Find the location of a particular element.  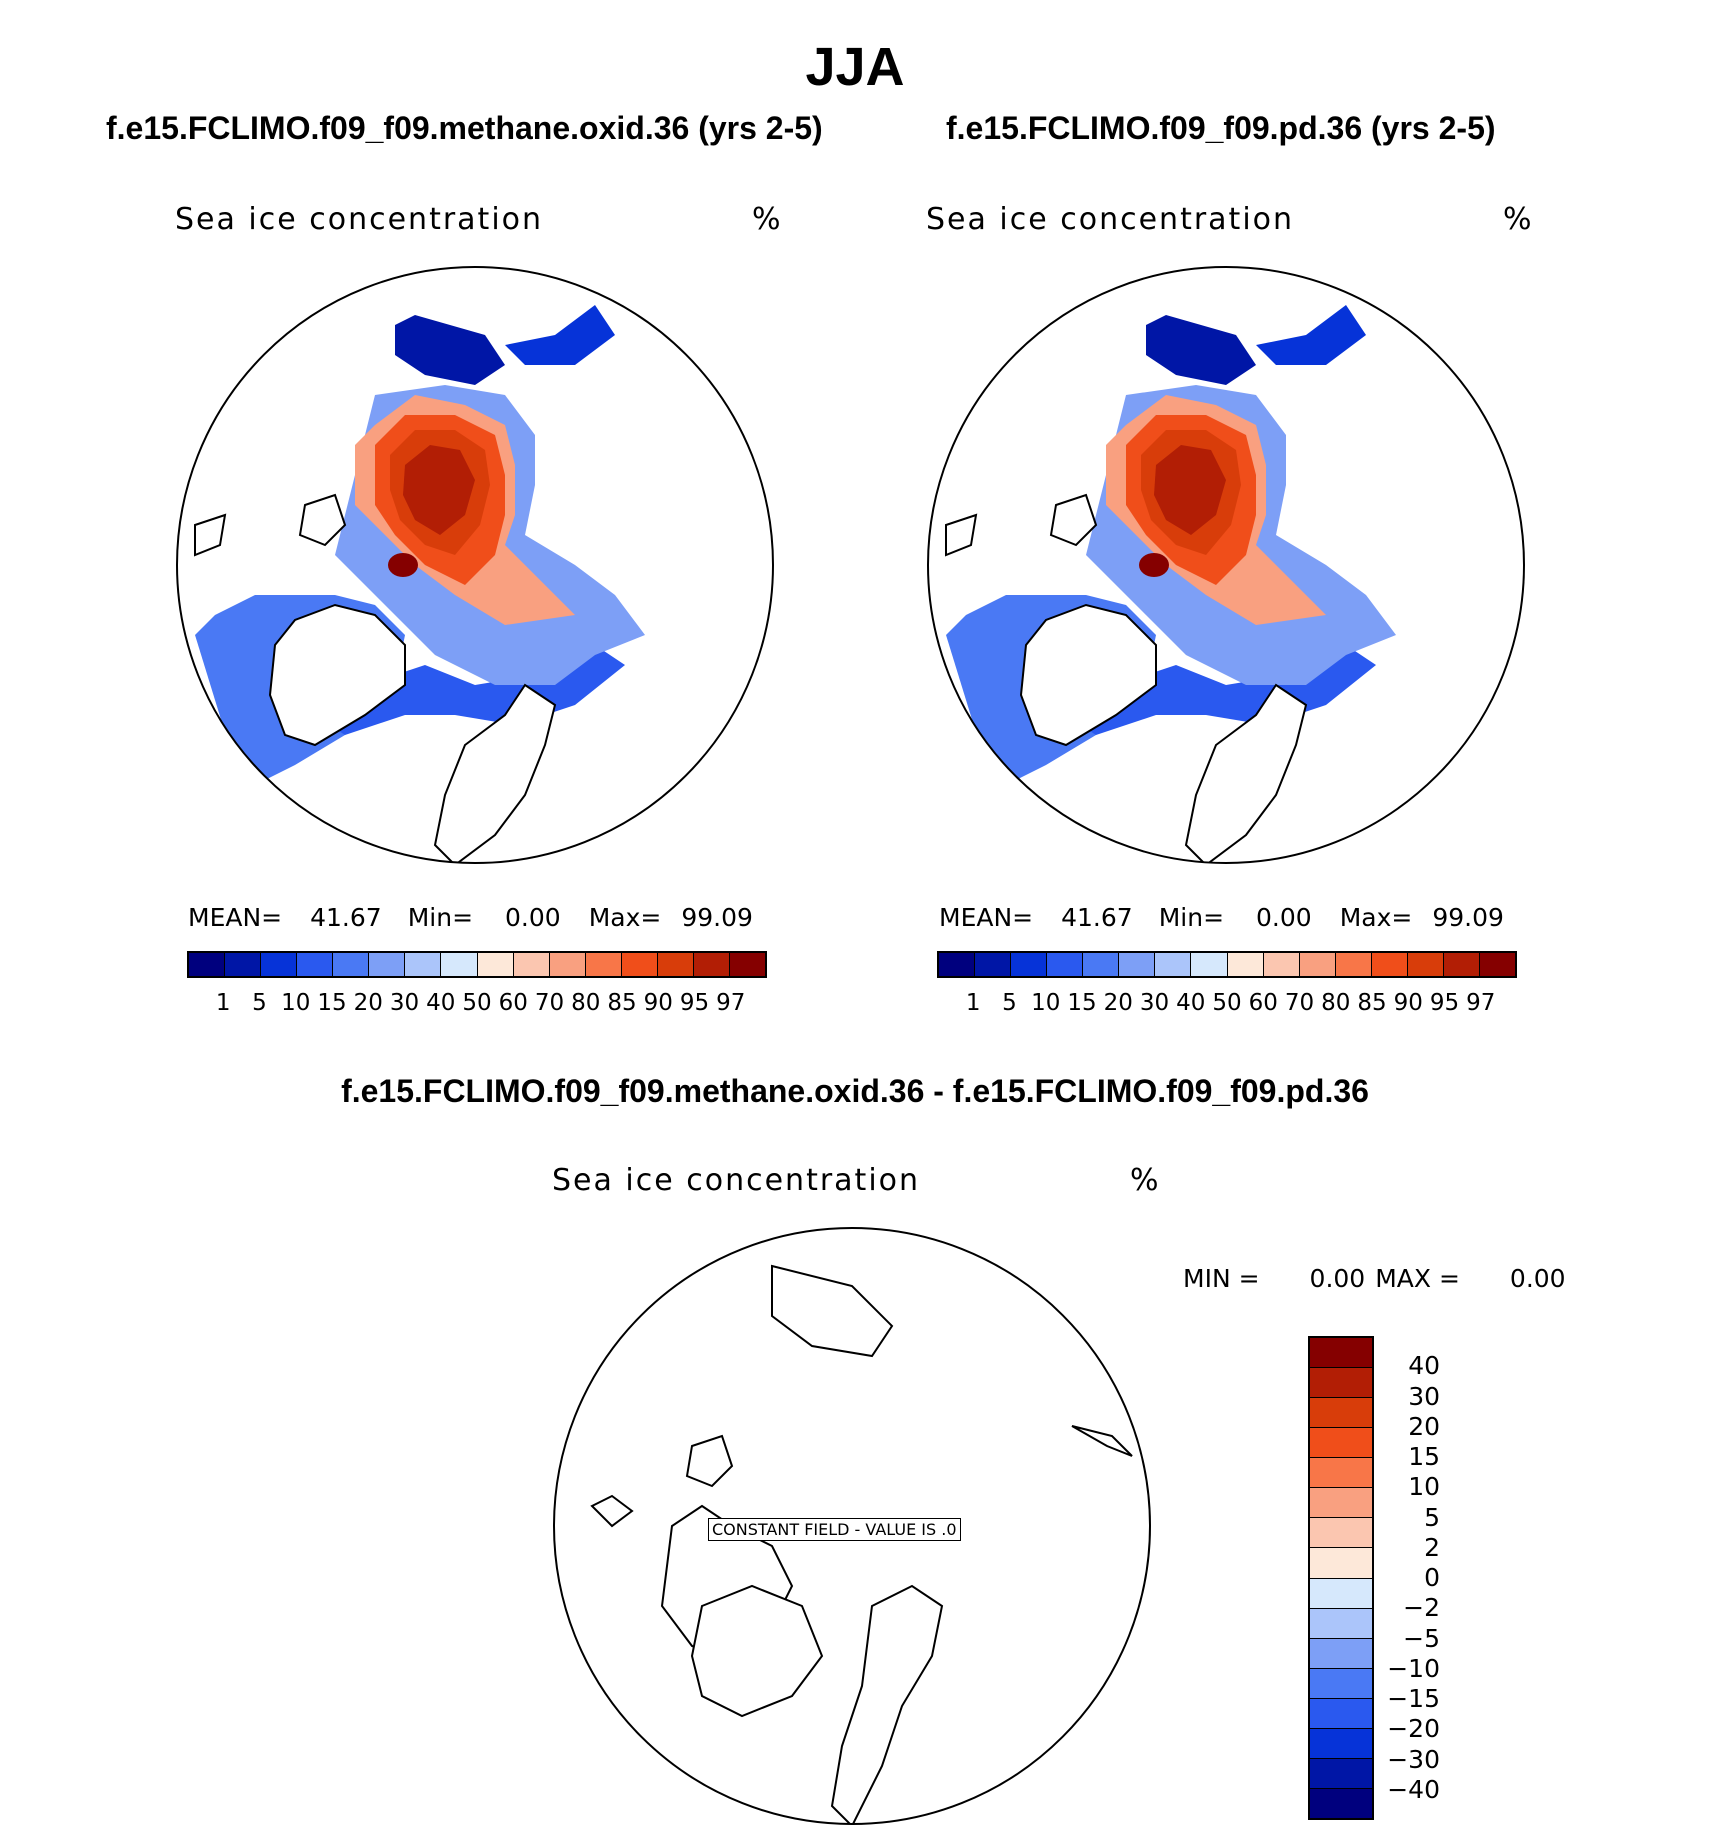

panel-2-stats: MEAN= 41.67 Min= 0.00 Max= 99.09 is located at coordinates (1221, 917).